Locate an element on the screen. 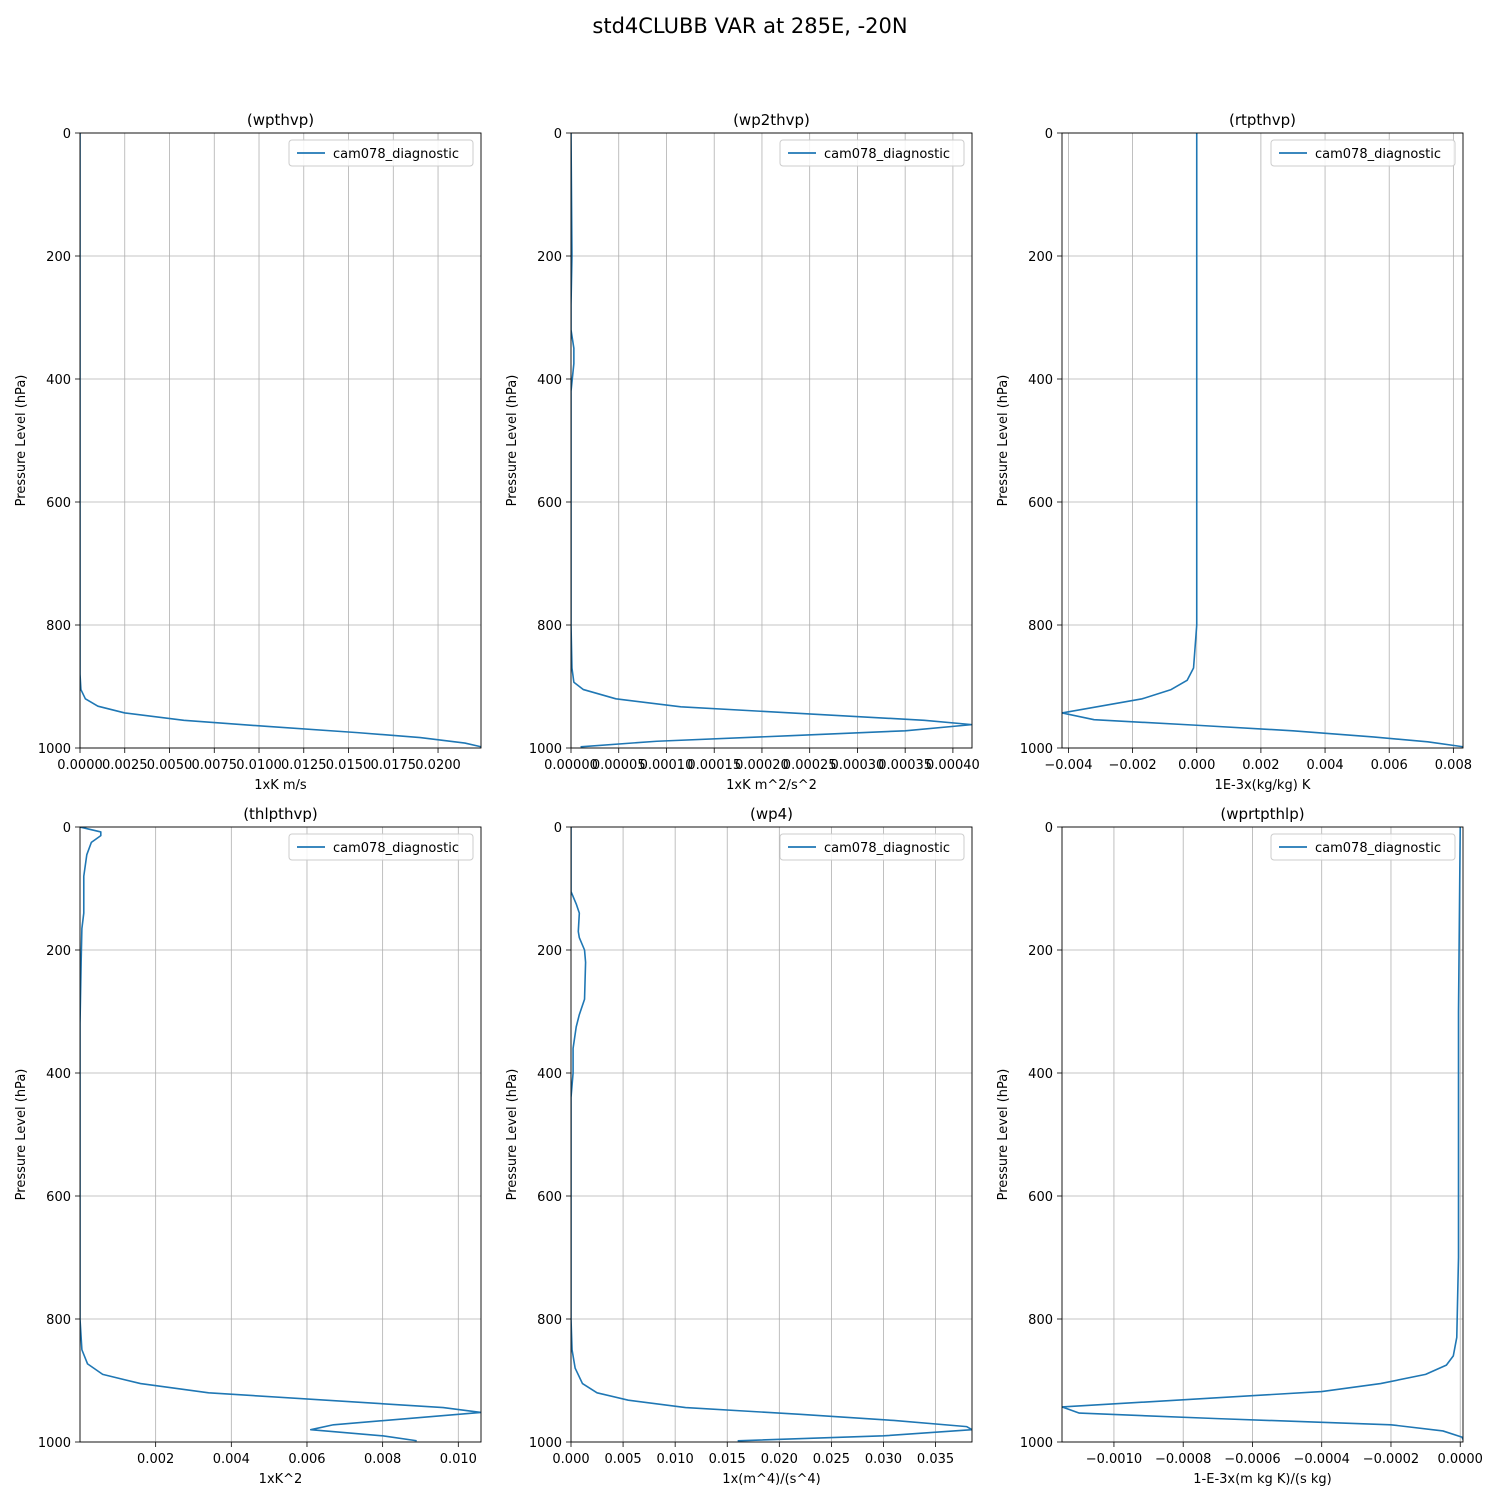  x-tick-label: 0.00030 is located at coordinates (858, 765).